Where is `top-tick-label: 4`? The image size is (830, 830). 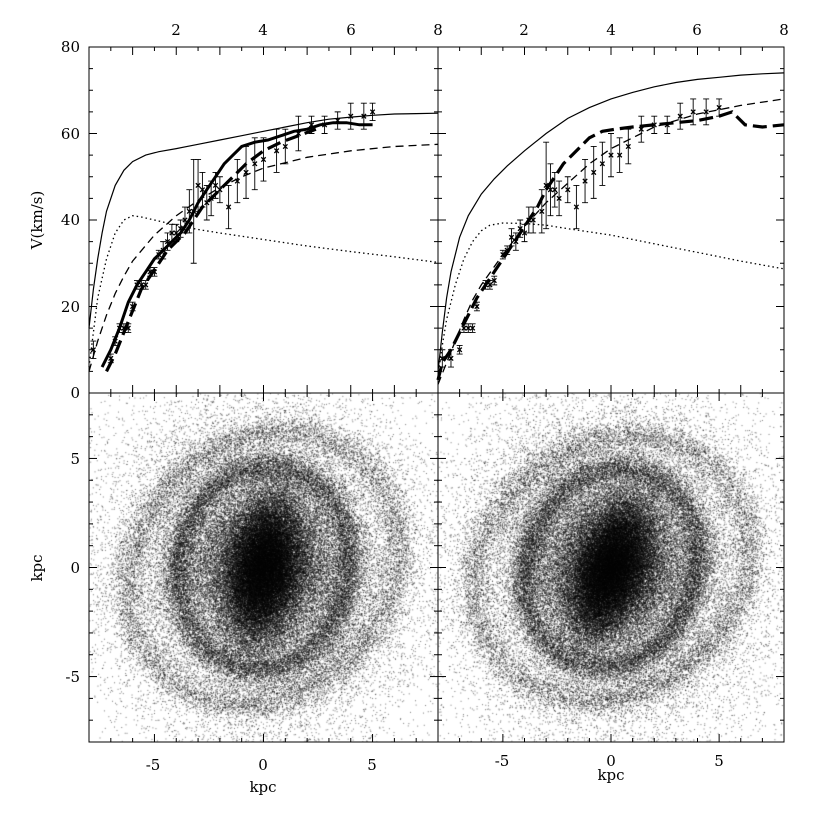 top-tick-label: 4 is located at coordinates (611, 30).